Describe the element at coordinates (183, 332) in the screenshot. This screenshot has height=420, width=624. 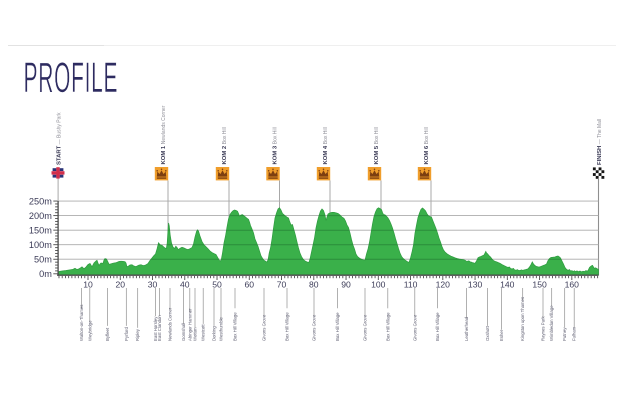
I see `svg-text: Gomshall` at that location.